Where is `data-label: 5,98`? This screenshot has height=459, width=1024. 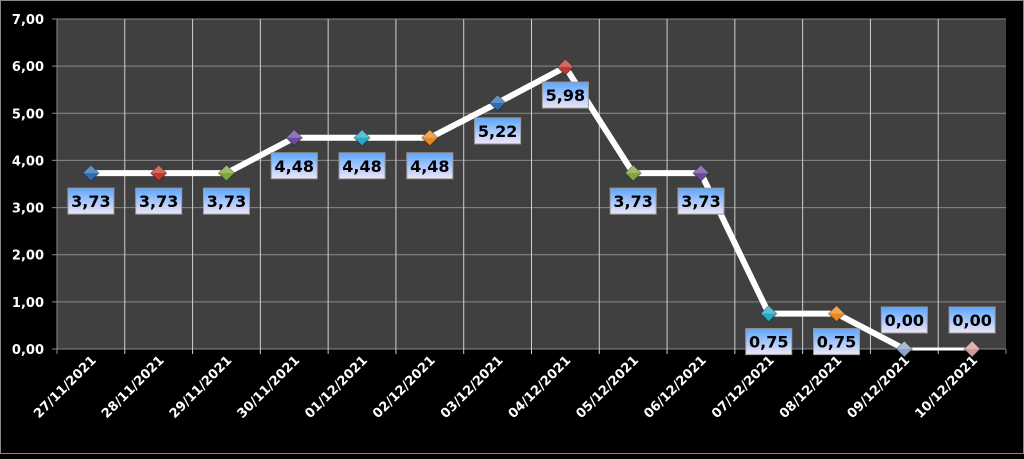 data-label: 5,98 is located at coordinates (565, 95).